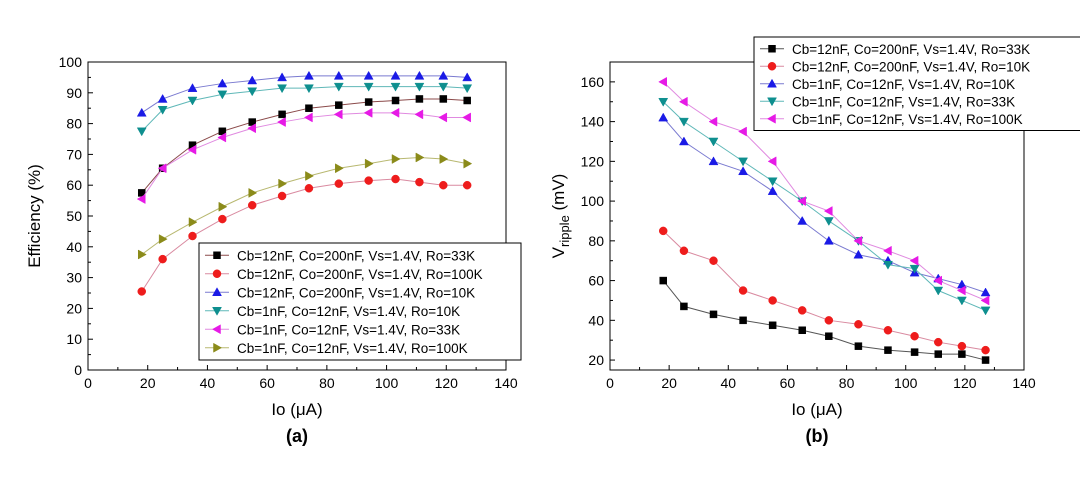  Describe the element at coordinates (356, 255) in the screenshot. I see `legend-label: Cb=12nF, Co=200nF, Vs=1.4V, Ro=33K` at that location.